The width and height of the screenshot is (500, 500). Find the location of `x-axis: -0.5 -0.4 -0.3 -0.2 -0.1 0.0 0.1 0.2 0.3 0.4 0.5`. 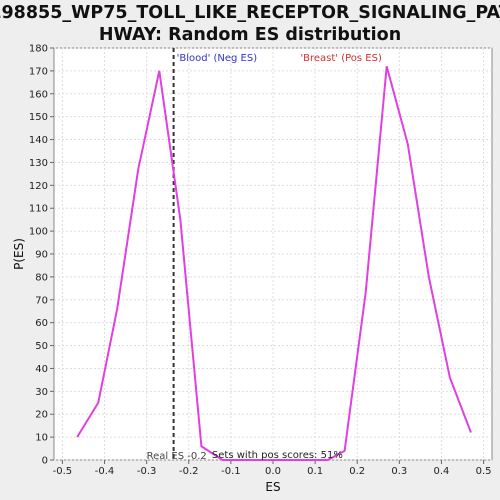

x-axis: -0.5 -0.4 -0.3 -0.2 -0.1 0.0 0.1 0.2 0.3 0.4 0.5 is located at coordinates (272, 468).